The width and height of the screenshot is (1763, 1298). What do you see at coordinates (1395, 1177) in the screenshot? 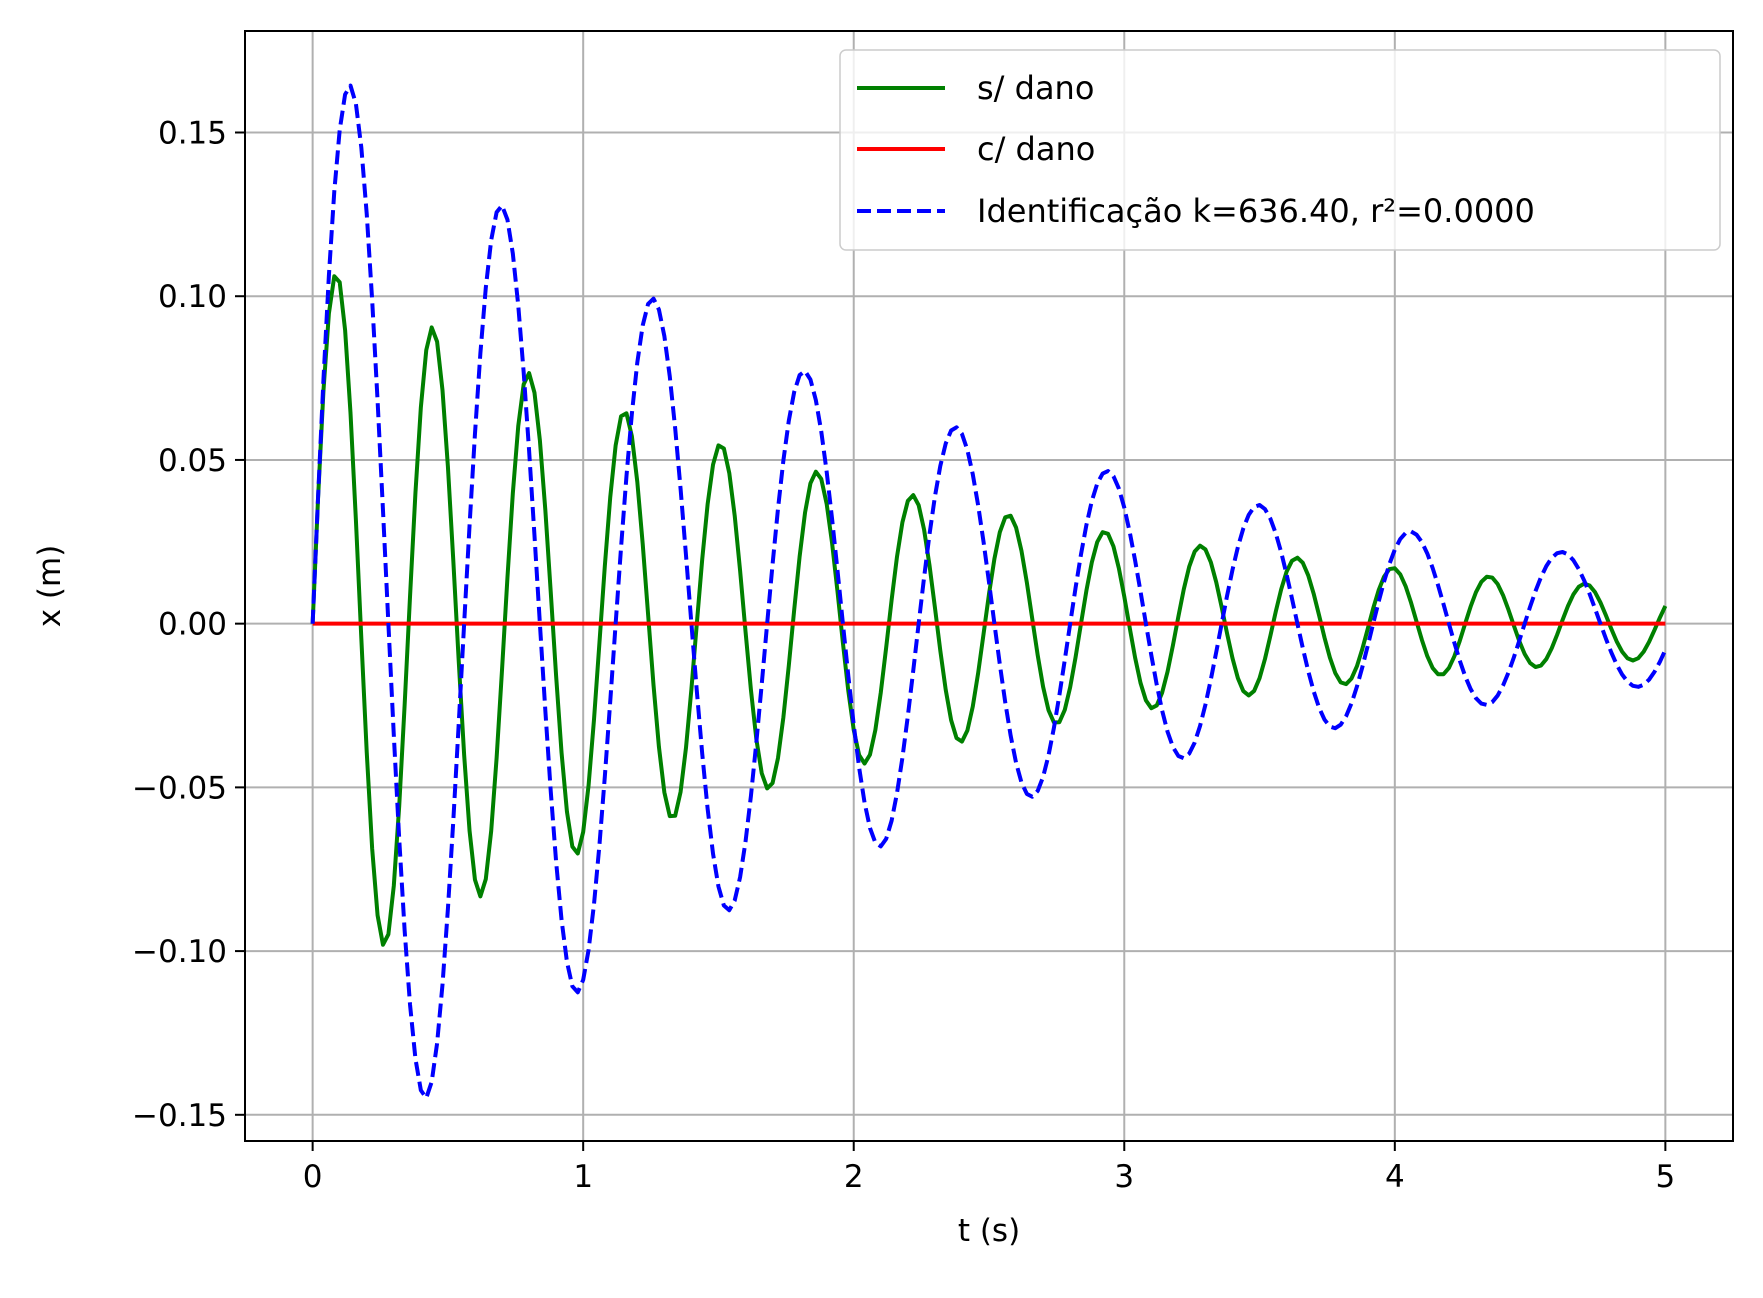
I see `x-tick-label: 4` at bounding box center [1395, 1177].